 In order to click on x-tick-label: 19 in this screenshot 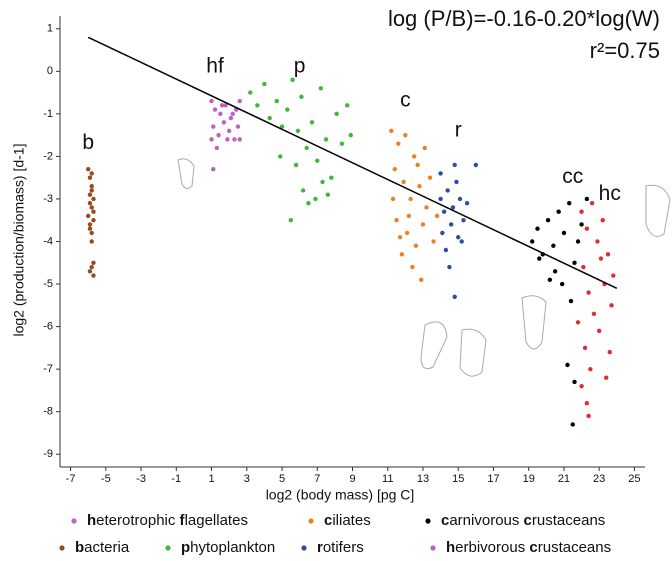, I will do `click(529, 479)`.